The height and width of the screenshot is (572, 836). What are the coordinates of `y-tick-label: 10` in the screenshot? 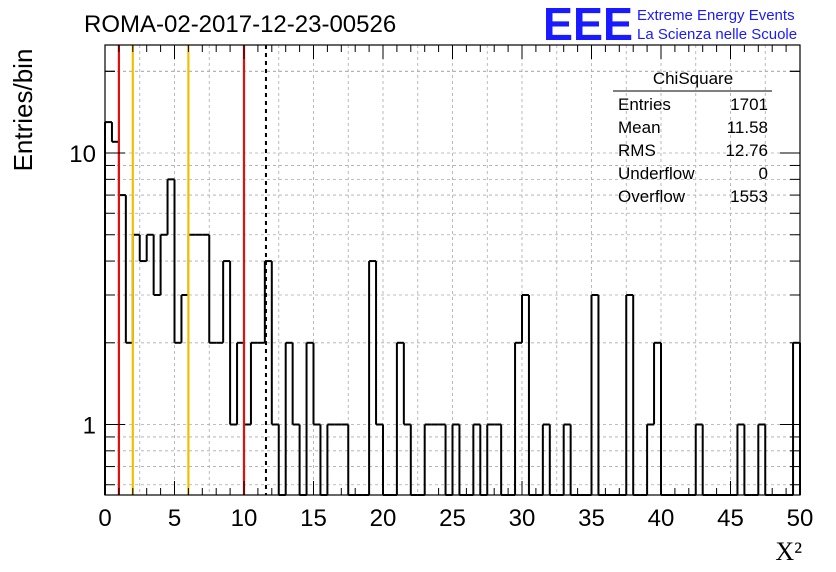 It's located at (82, 154).